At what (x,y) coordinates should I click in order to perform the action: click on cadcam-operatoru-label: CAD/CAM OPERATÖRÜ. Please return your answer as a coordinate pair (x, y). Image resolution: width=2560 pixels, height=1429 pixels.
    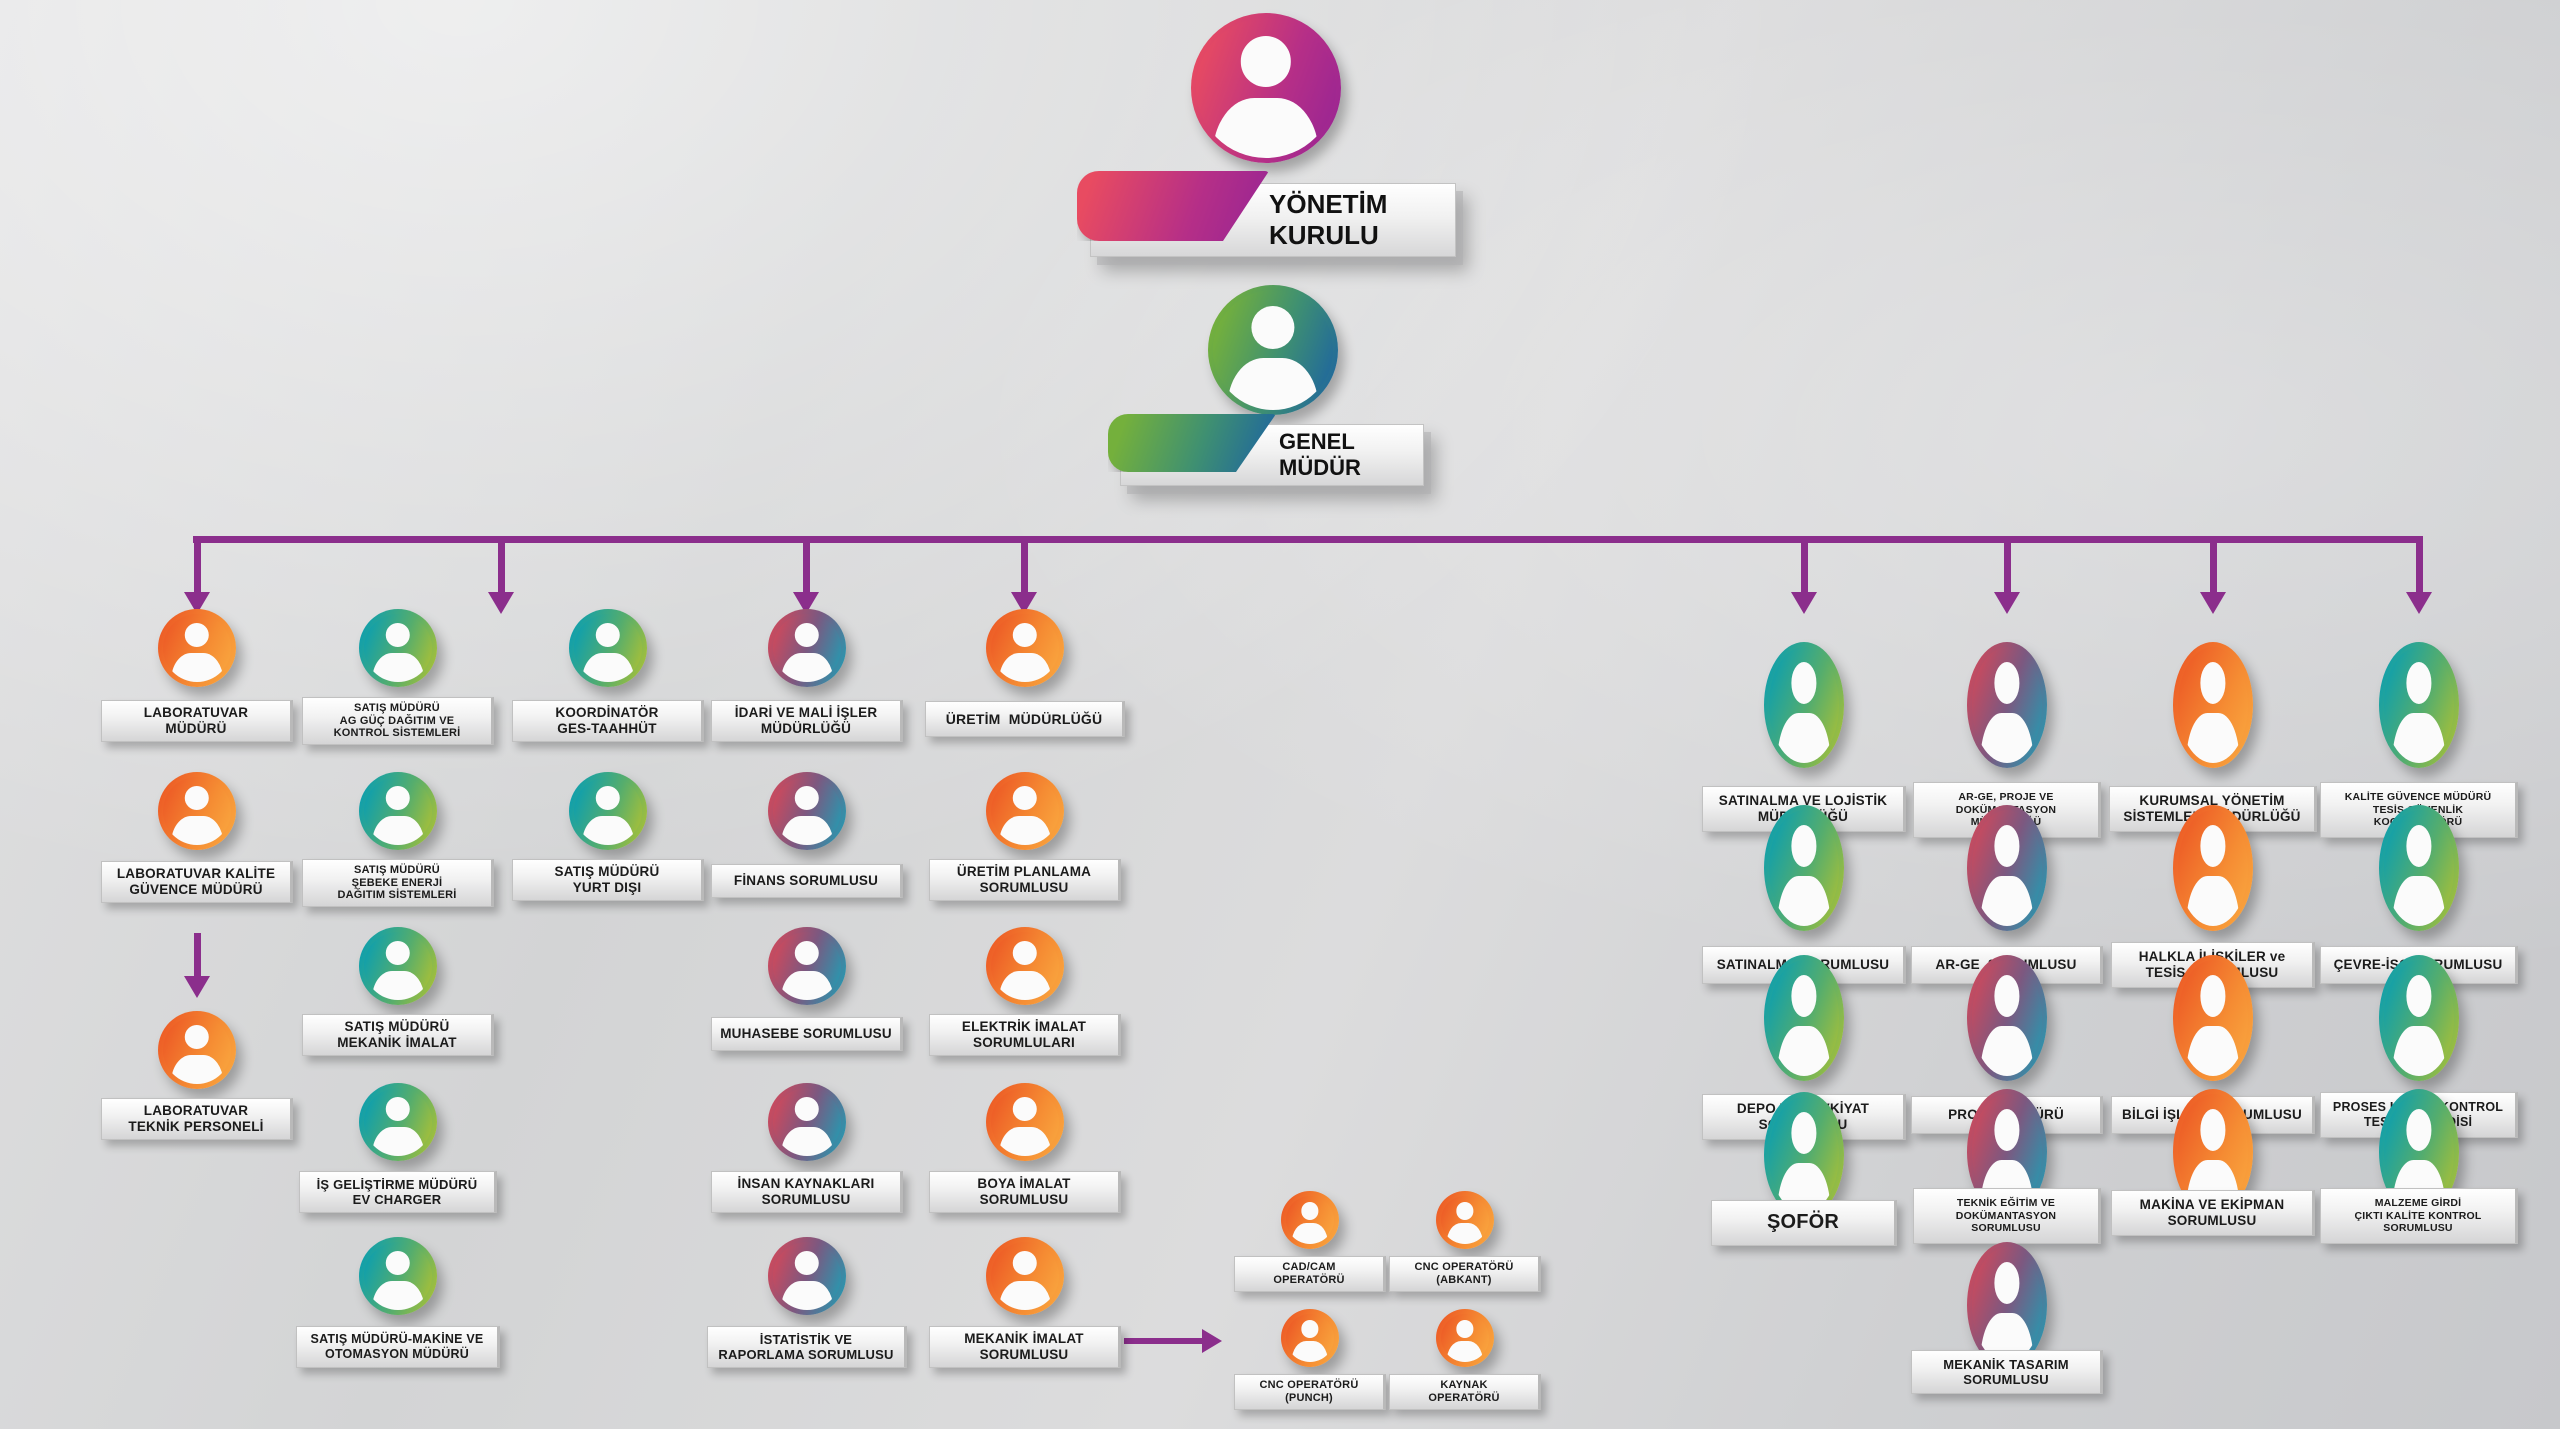
    Looking at the image, I should click on (1310, 1274).